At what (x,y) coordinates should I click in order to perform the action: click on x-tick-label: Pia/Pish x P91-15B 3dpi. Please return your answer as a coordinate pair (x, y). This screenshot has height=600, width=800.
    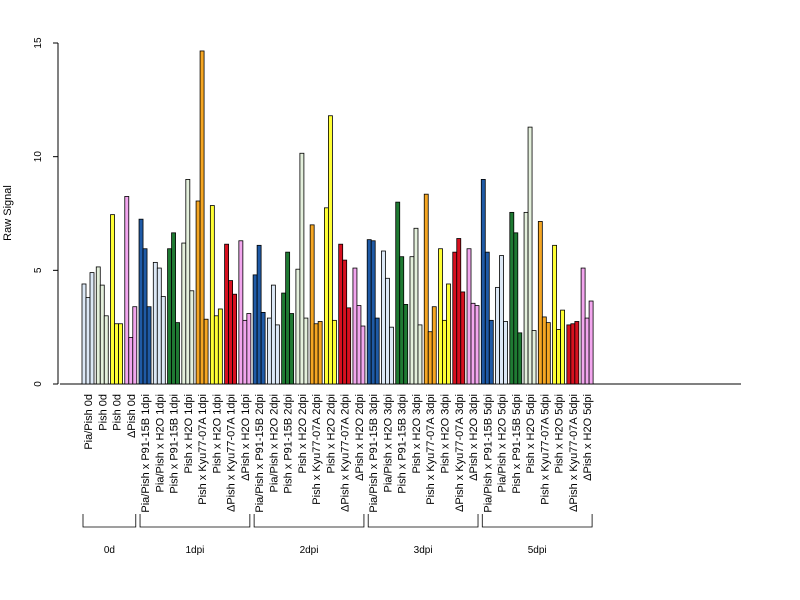
    Looking at the image, I should click on (374, 453).